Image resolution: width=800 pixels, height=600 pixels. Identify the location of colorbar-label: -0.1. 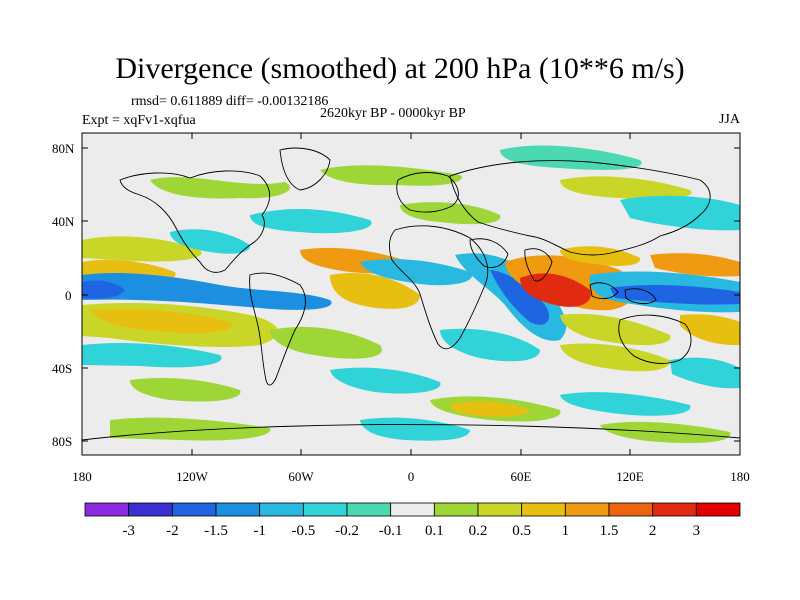
(391, 531).